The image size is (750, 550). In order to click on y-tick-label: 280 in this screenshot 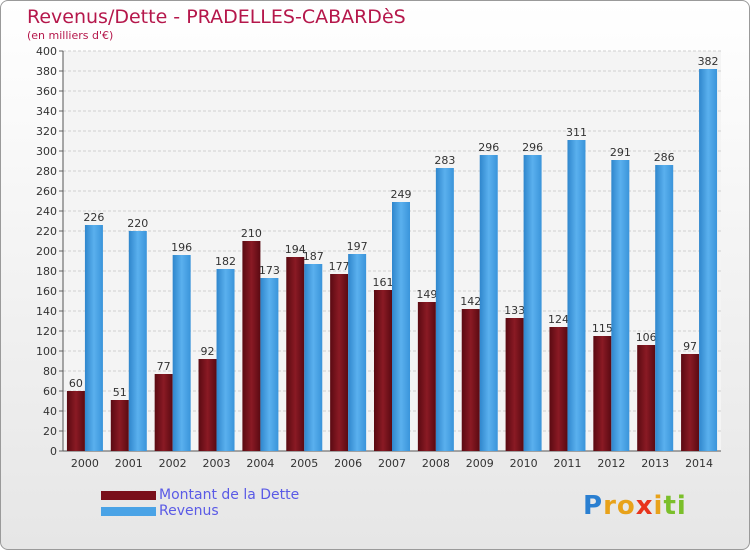, I will do `click(46, 171)`.